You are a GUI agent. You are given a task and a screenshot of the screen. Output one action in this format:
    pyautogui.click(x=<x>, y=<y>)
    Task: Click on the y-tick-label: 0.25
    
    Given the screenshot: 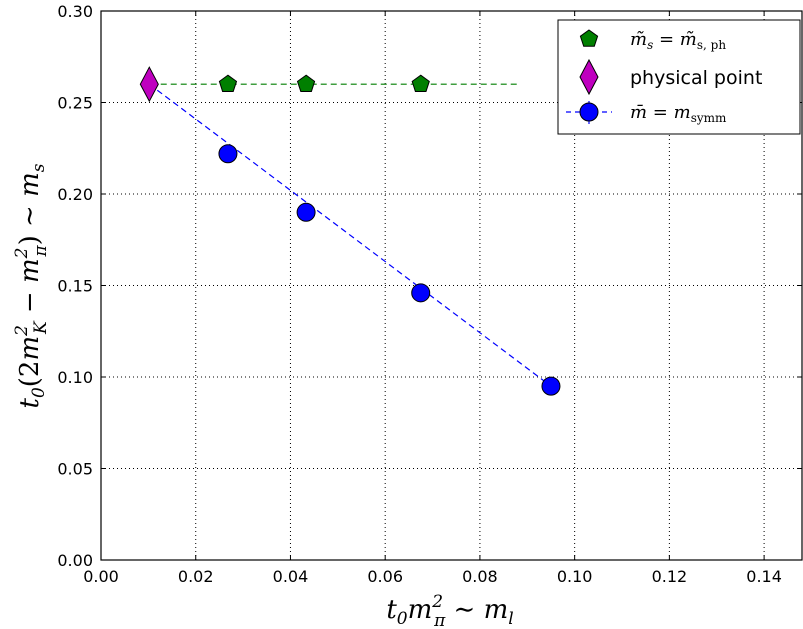 What is the action you would take?
    pyautogui.click(x=75, y=103)
    